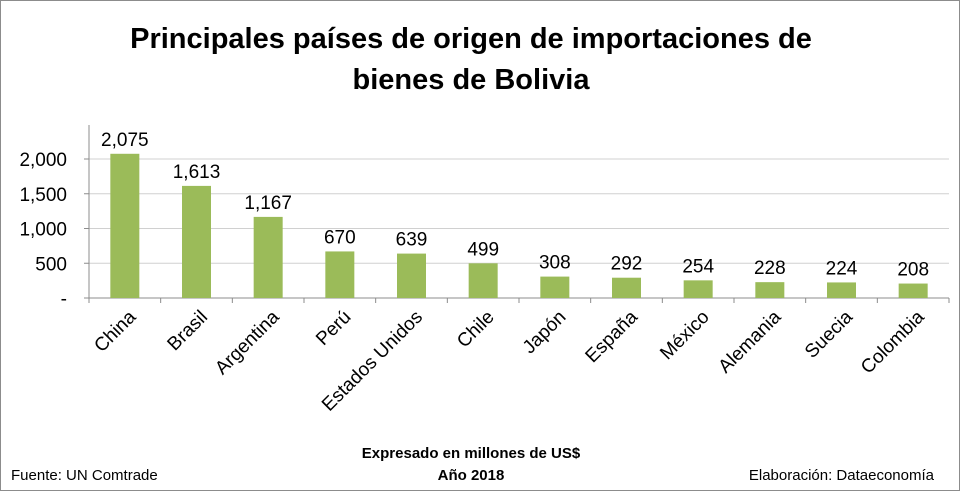 The height and width of the screenshot is (491, 960). Describe the element at coordinates (188, 331) in the screenshot. I see `category-label: Brasil` at that location.